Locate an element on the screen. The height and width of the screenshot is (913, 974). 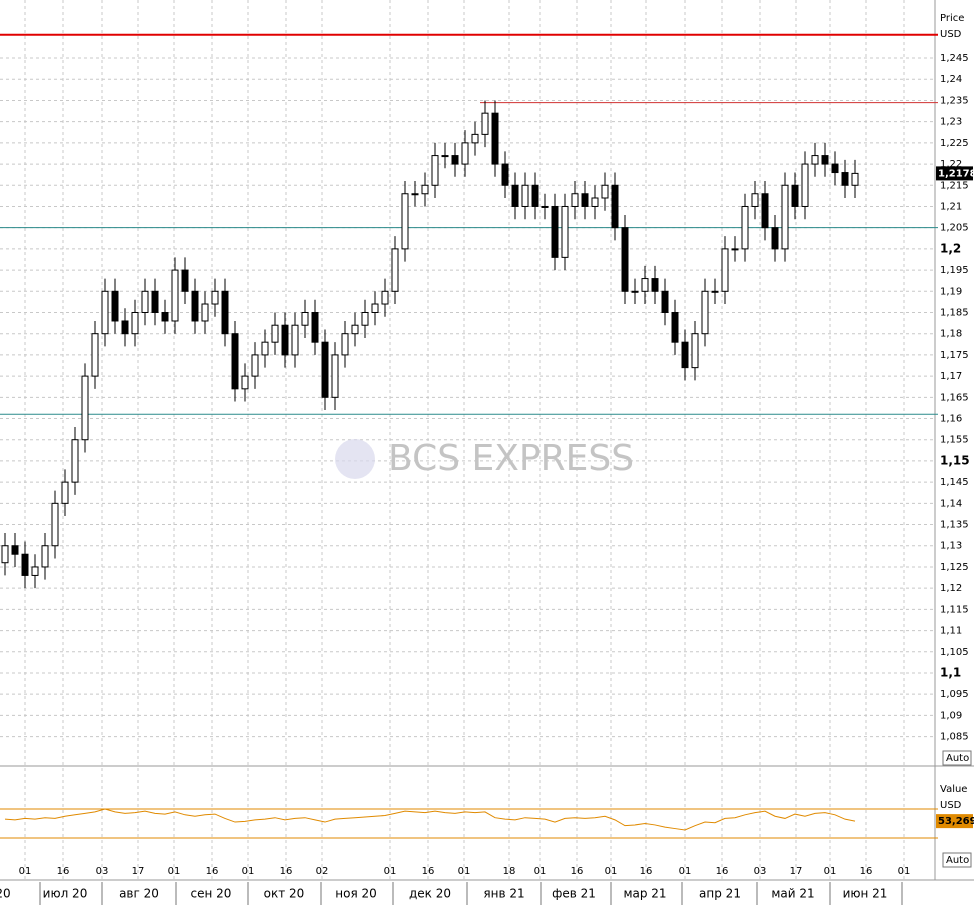
indicator-last-label: 53,269 is located at coordinates (956, 821).